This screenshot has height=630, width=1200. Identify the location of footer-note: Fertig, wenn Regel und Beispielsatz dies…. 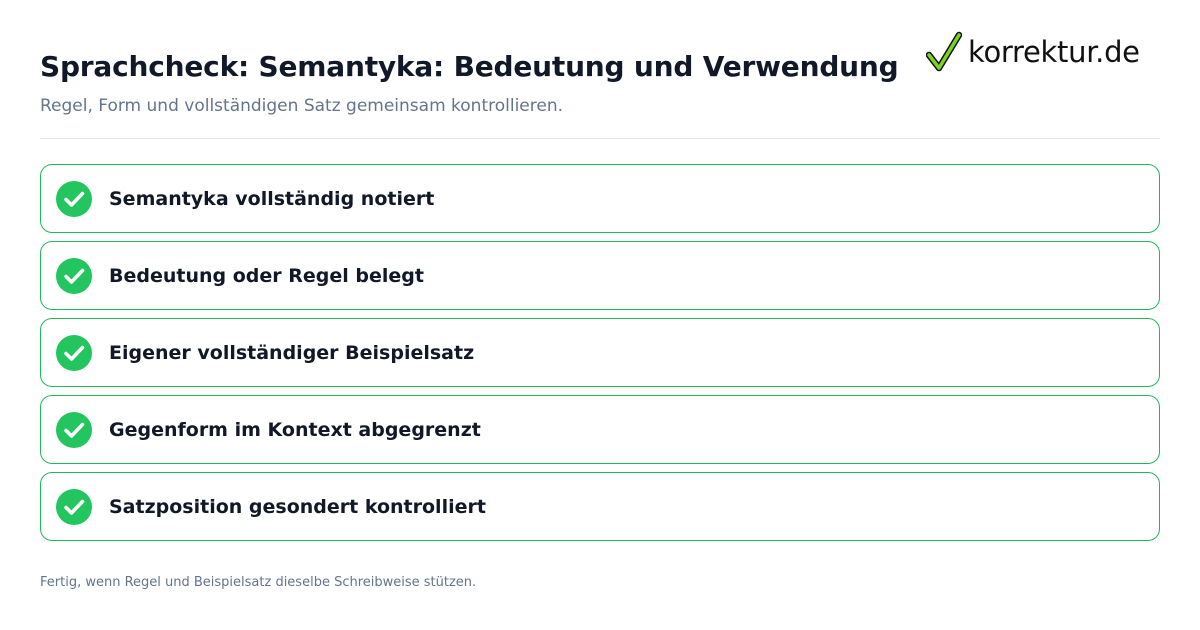
(258, 582).